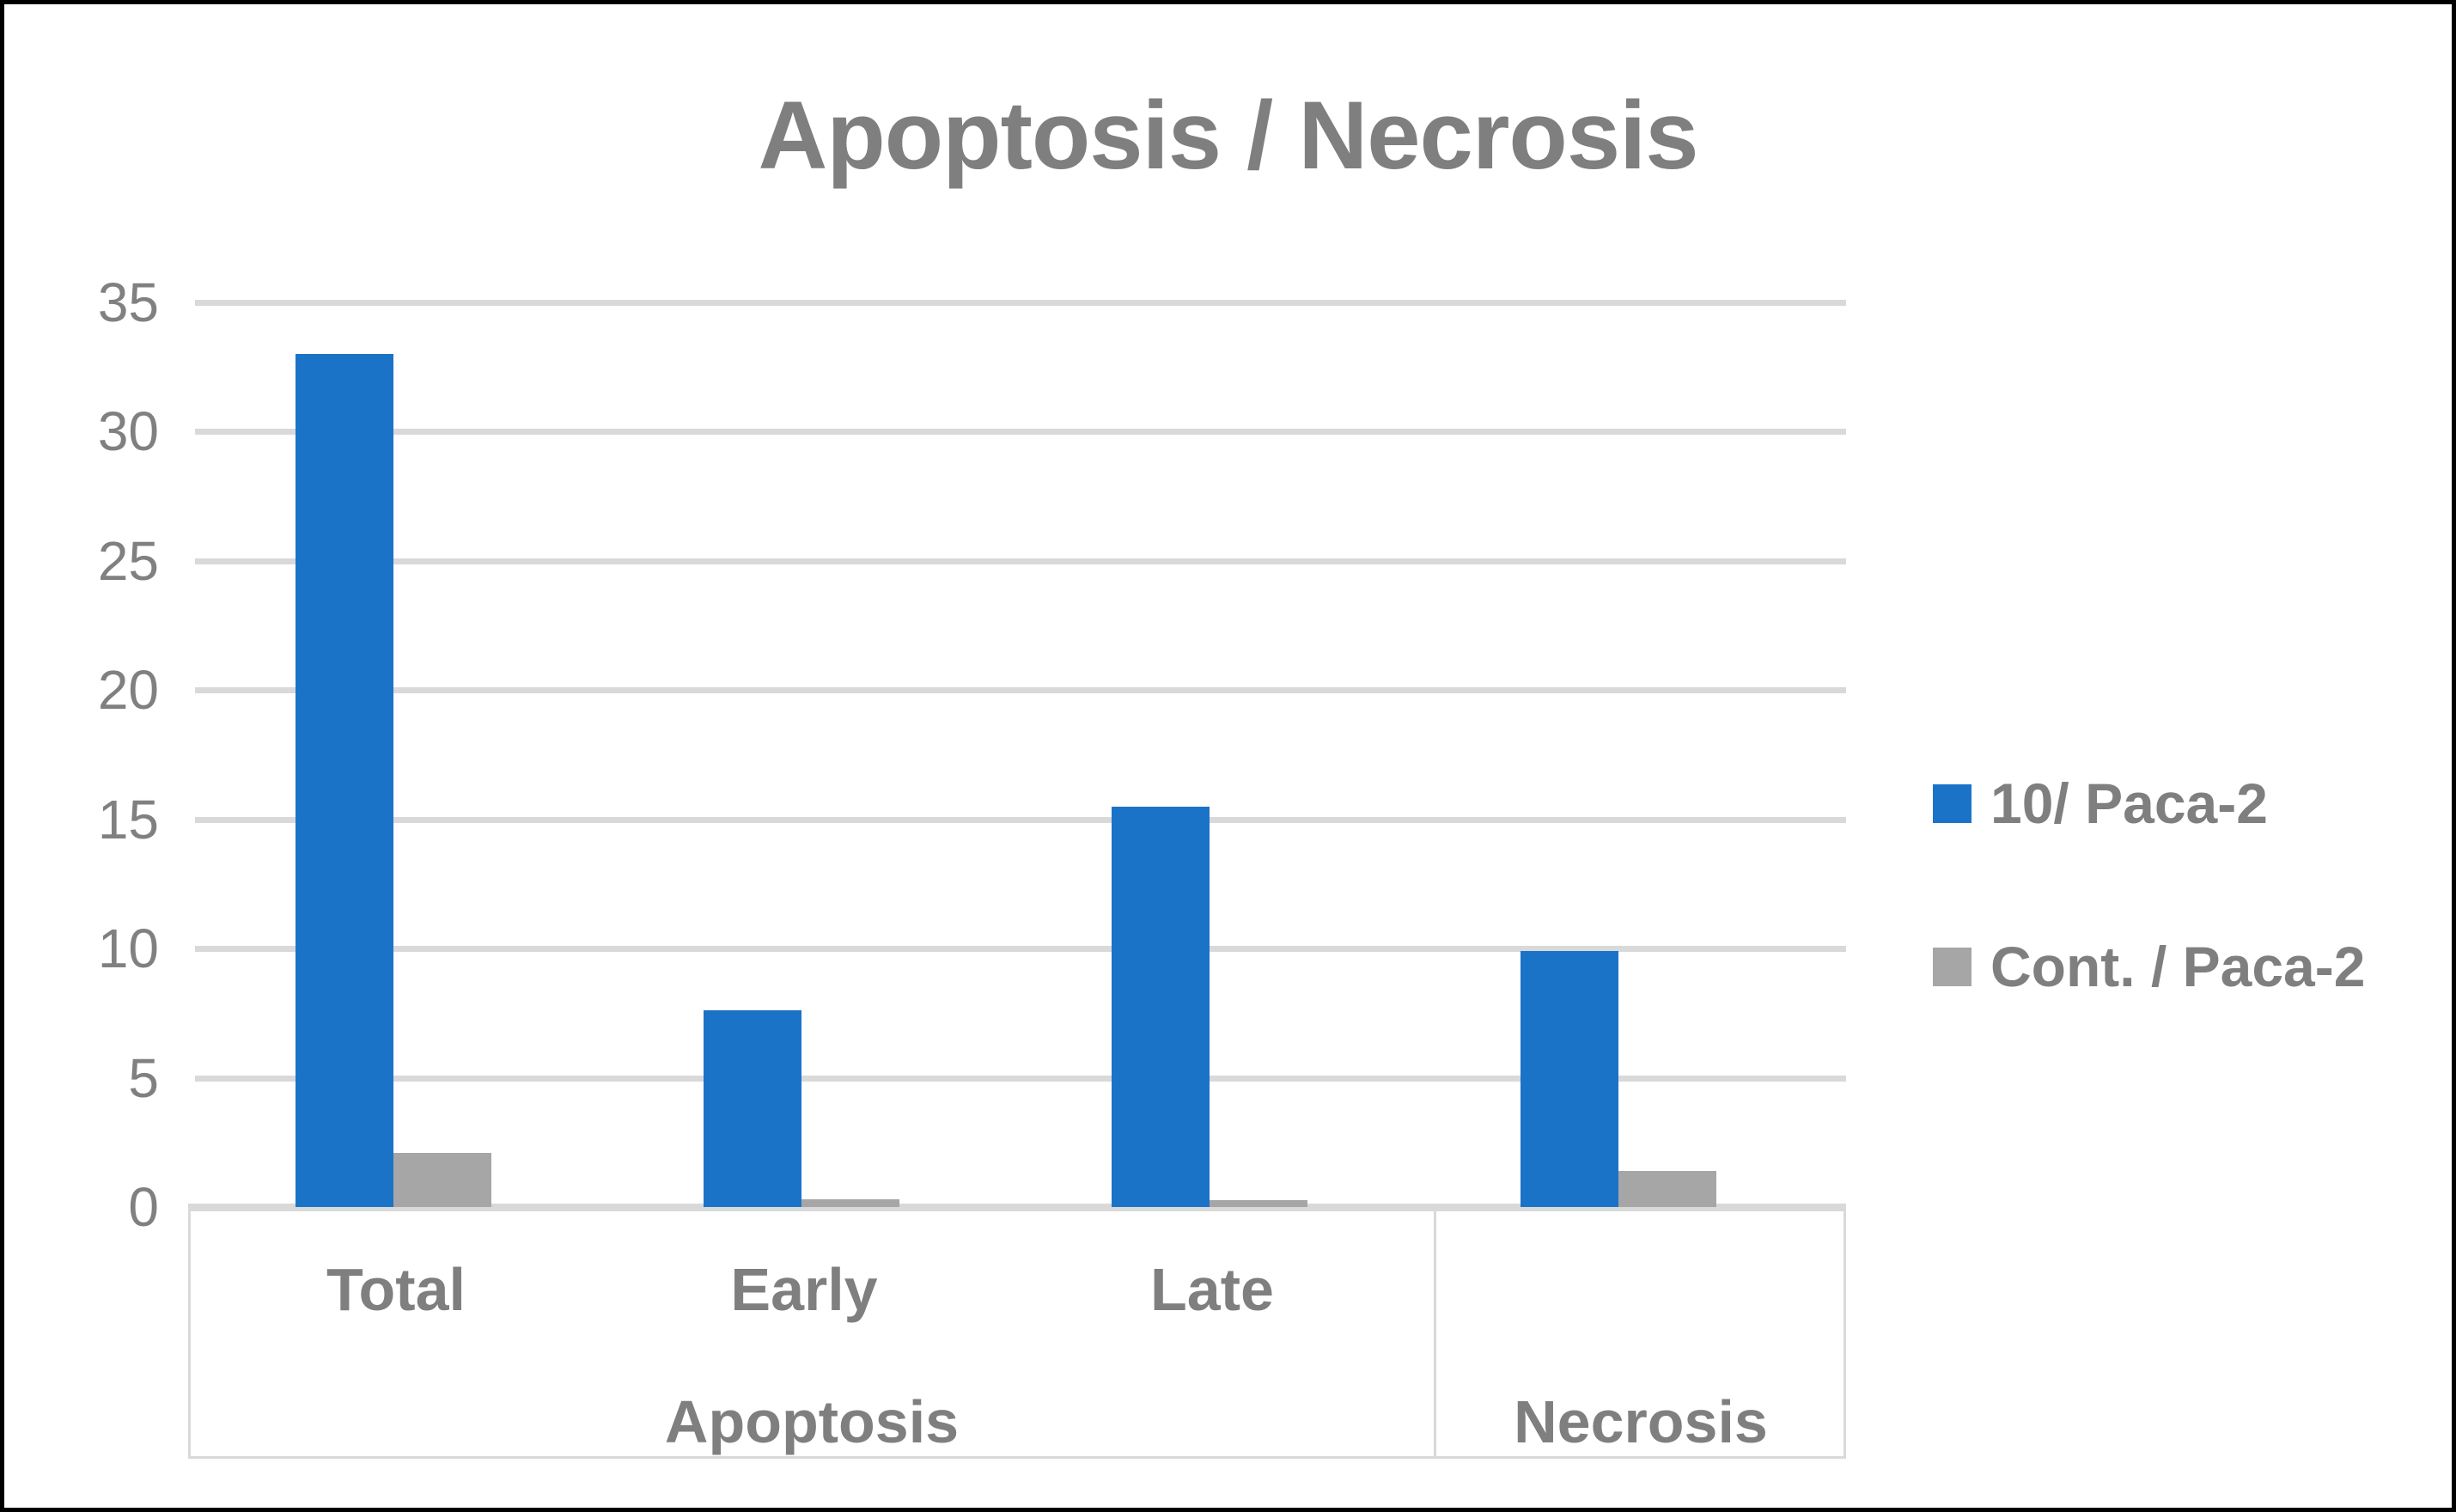  Describe the element at coordinates (143, 1207) in the screenshot. I see `y-axis-label-0: 0` at that location.